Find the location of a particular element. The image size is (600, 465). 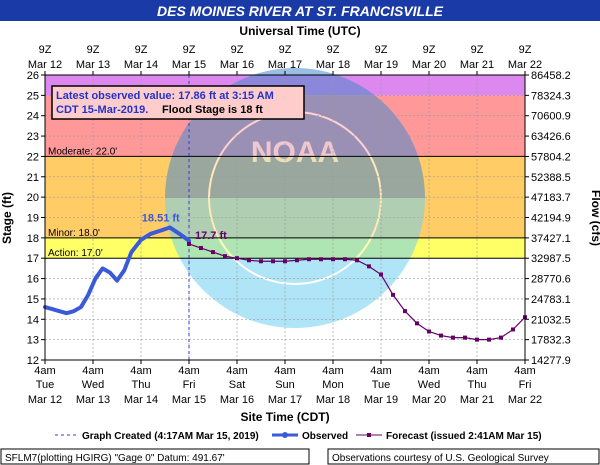

flow-tick-label: 78324.3 is located at coordinates (551, 96).